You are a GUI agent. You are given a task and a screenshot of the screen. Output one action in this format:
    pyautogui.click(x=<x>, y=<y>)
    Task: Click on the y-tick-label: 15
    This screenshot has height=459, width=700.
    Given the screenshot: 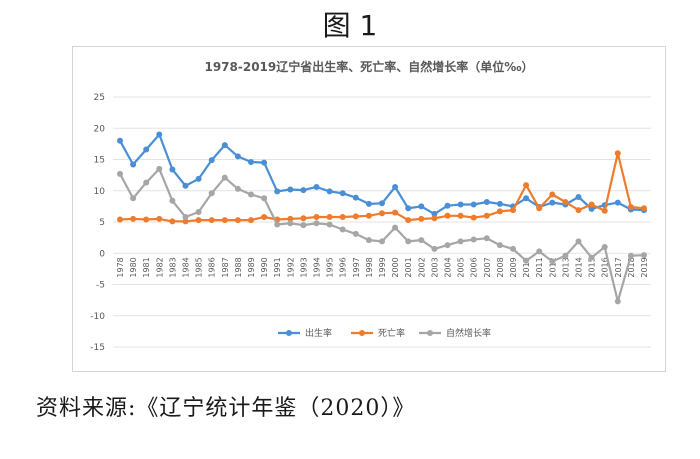 What is the action you would take?
    pyautogui.click(x=99, y=161)
    